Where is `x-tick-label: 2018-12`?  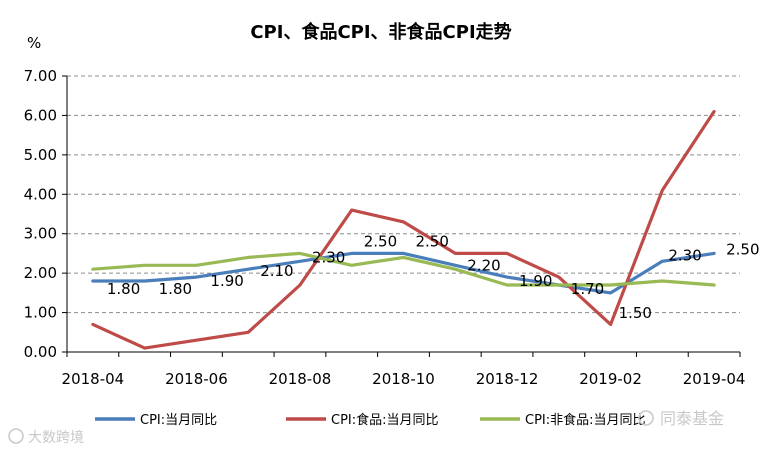
x-tick-label: 2018-12 is located at coordinates (507, 379).